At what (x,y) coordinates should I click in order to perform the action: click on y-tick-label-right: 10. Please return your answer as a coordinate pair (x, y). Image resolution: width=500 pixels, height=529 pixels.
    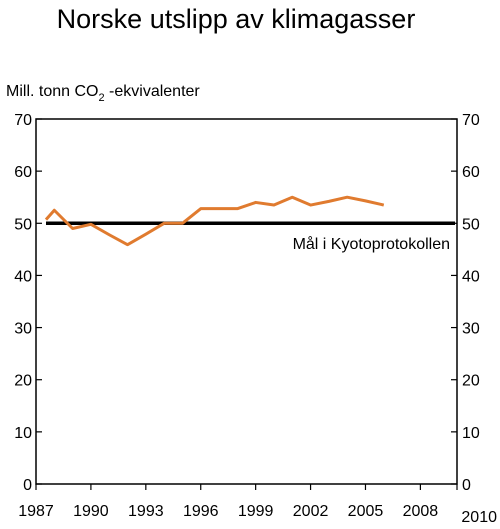
    Looking at the image, I should click on (471, 433).